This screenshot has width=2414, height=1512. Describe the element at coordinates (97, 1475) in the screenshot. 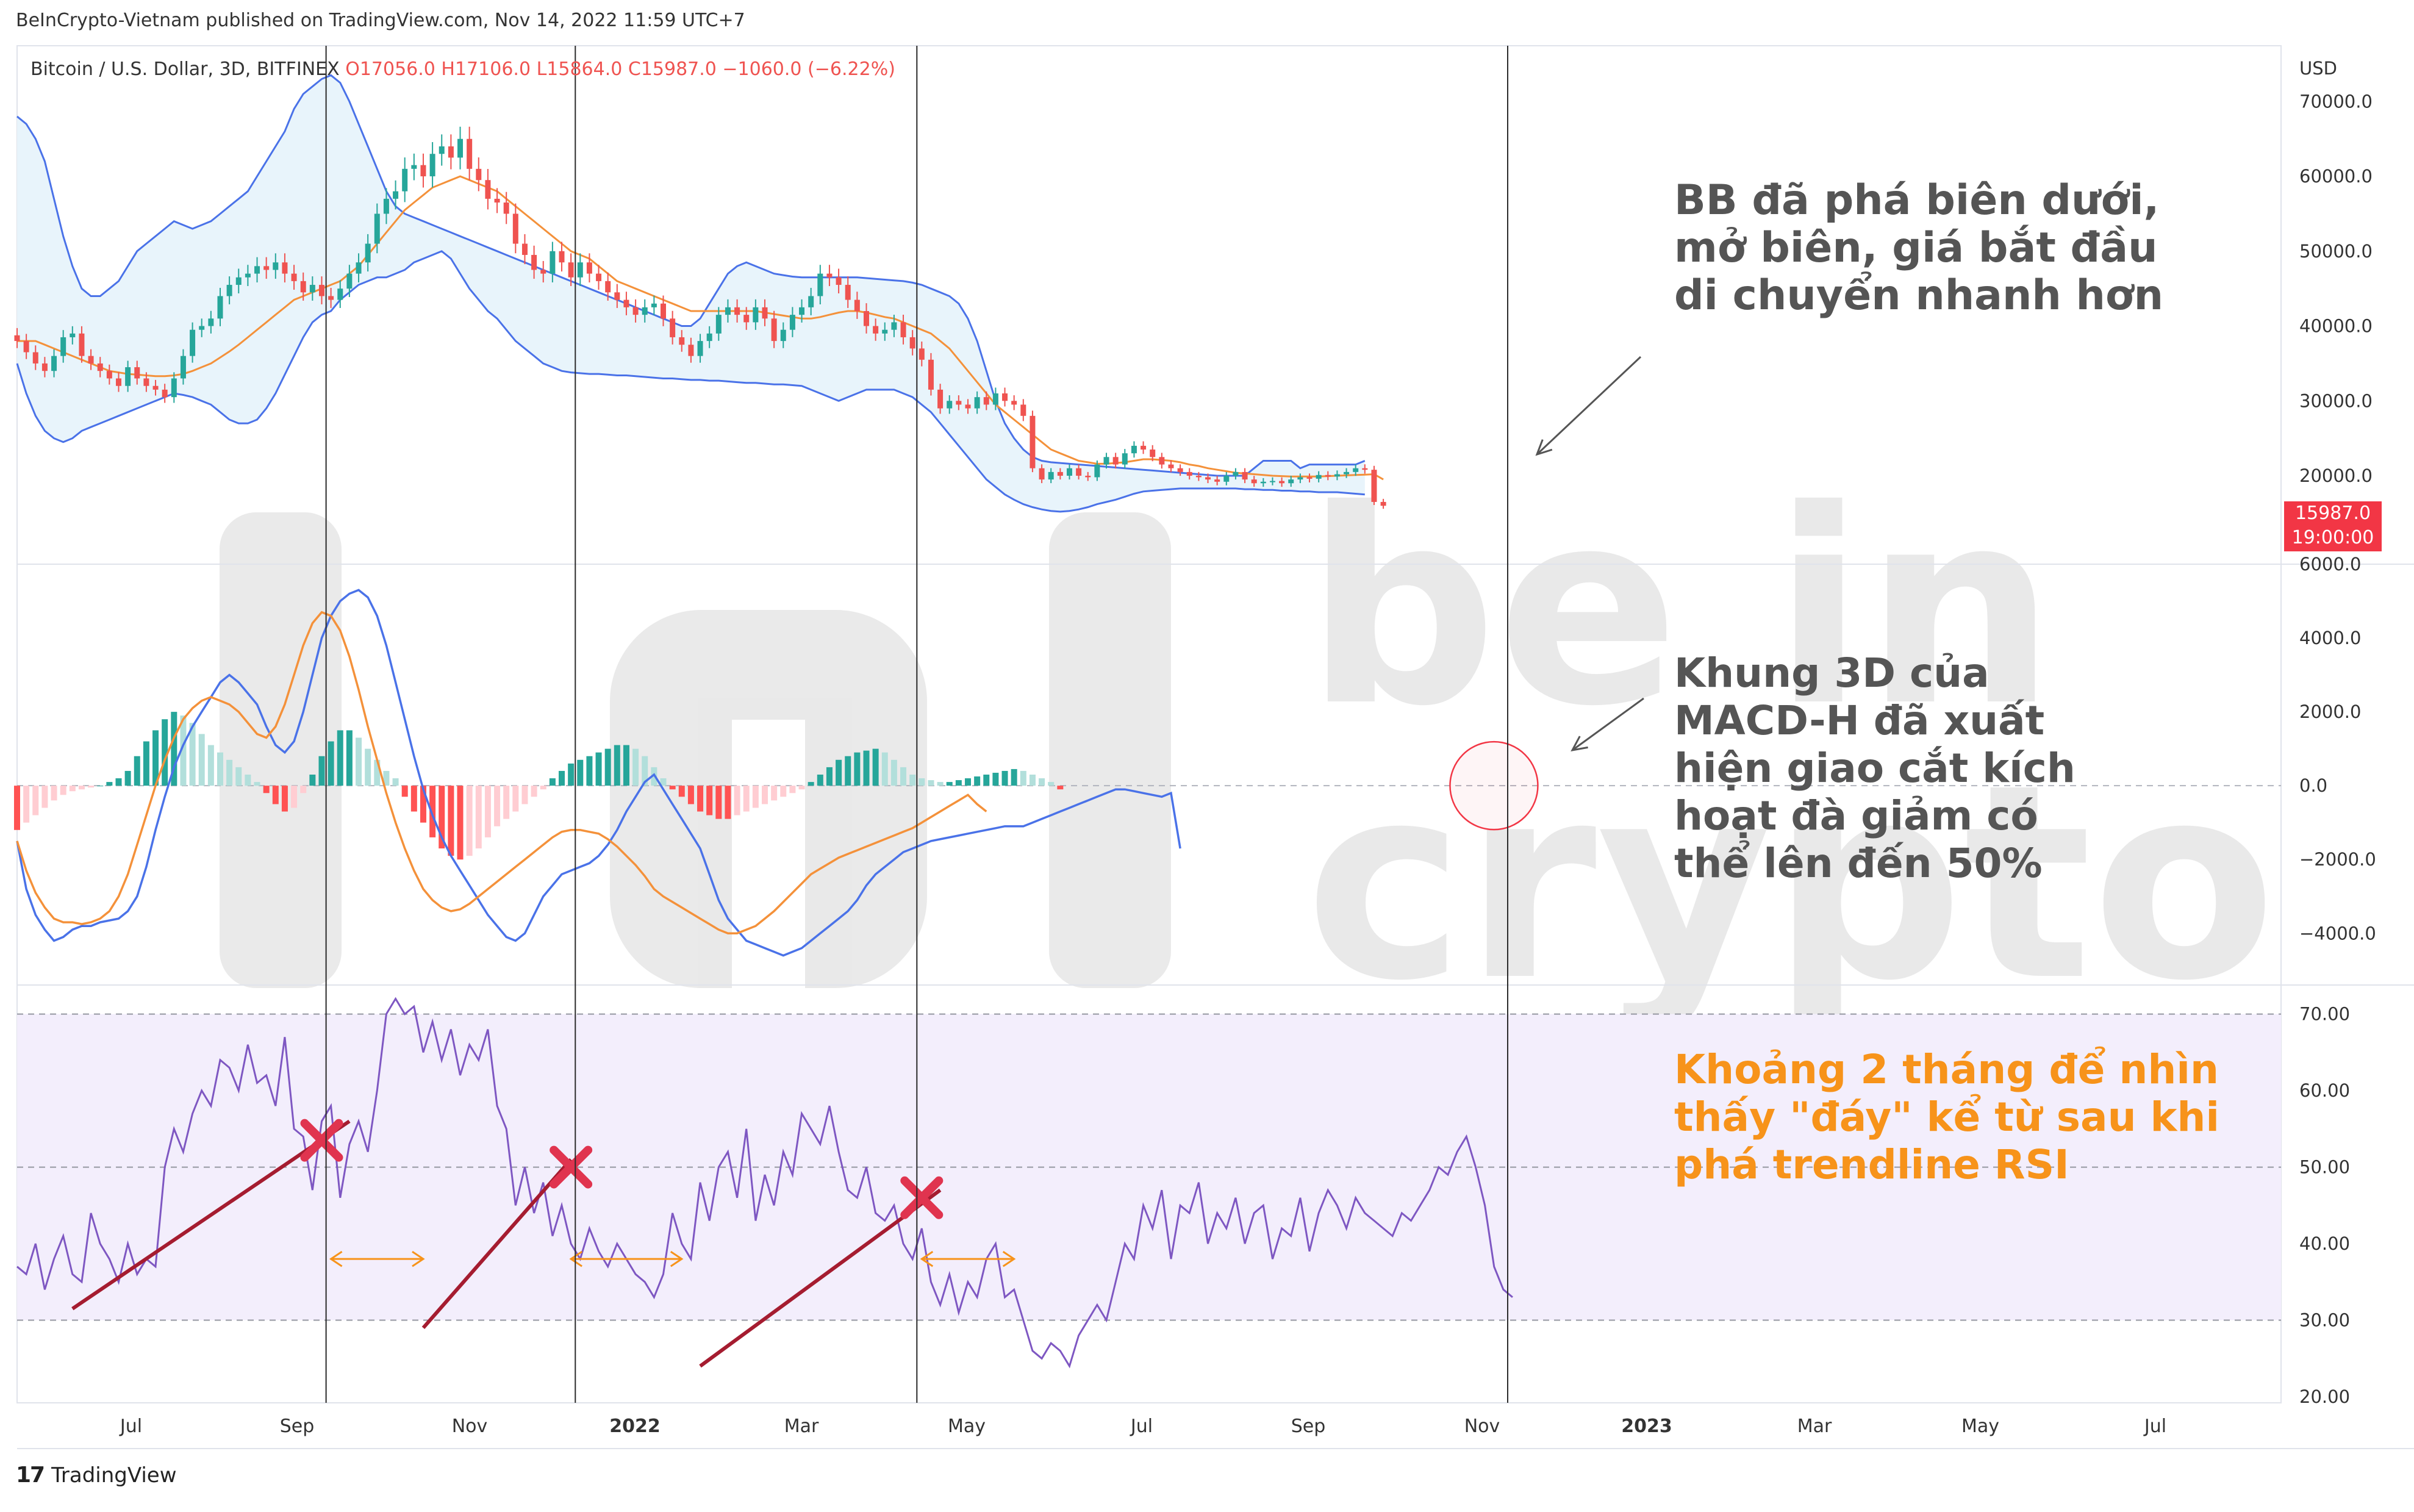

I see `tradingview-brand: 17 TradingView` at that location.